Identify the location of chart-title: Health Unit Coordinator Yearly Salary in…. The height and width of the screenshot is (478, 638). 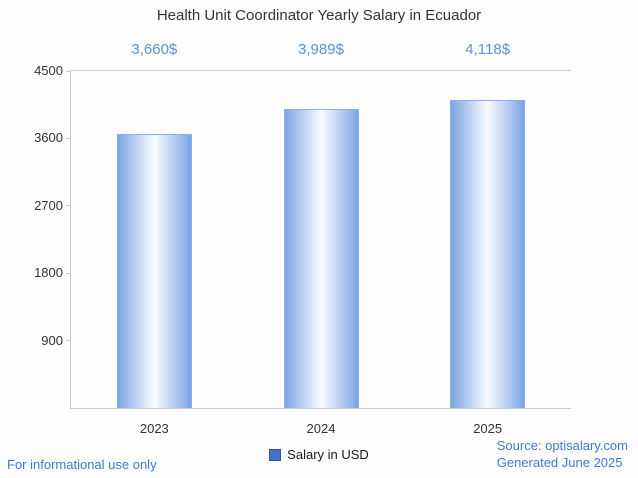
(319, 15).